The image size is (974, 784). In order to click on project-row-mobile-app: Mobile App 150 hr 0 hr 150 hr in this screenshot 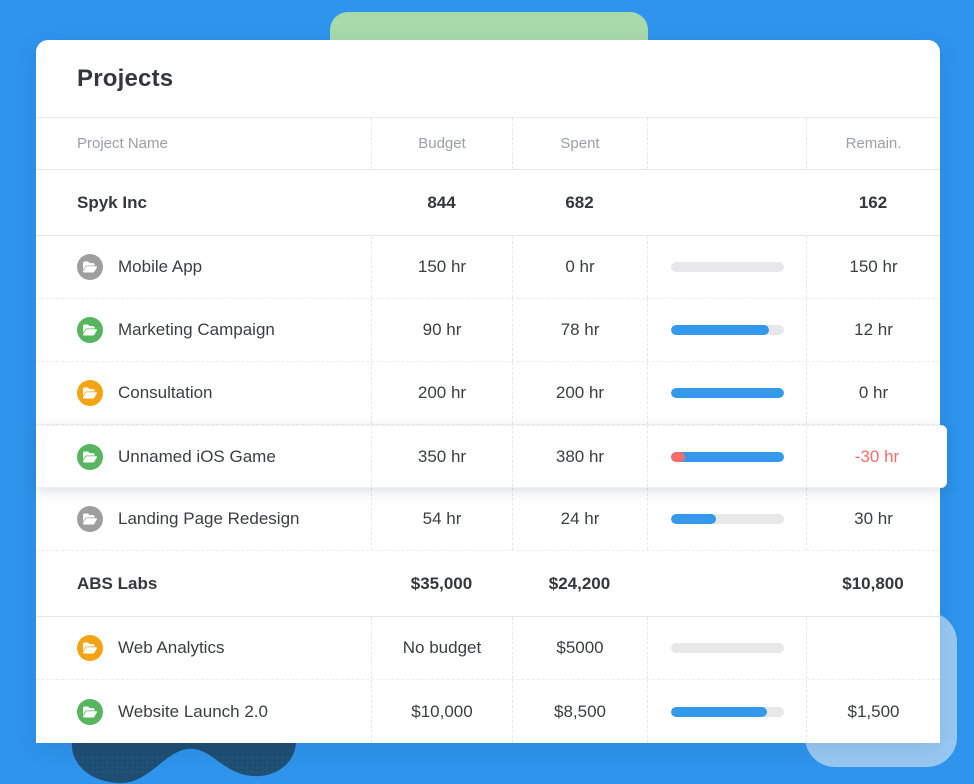, I will do `click(488, 267)`.